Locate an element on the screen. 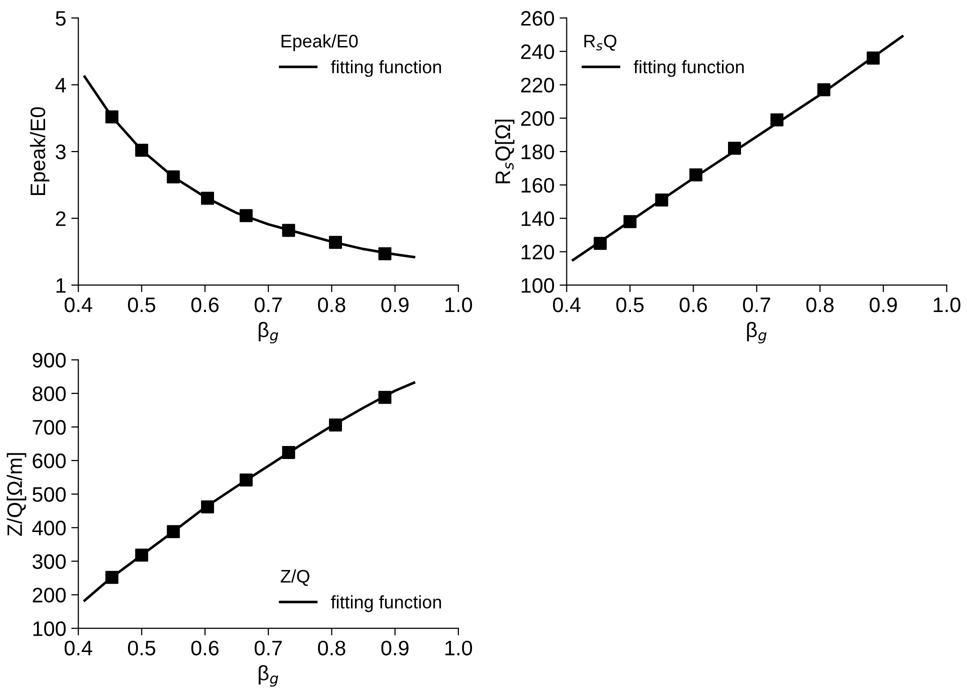 This screenshot has width=967, height=692. y-tick-label: 300 is located at coordinates (49, 561).